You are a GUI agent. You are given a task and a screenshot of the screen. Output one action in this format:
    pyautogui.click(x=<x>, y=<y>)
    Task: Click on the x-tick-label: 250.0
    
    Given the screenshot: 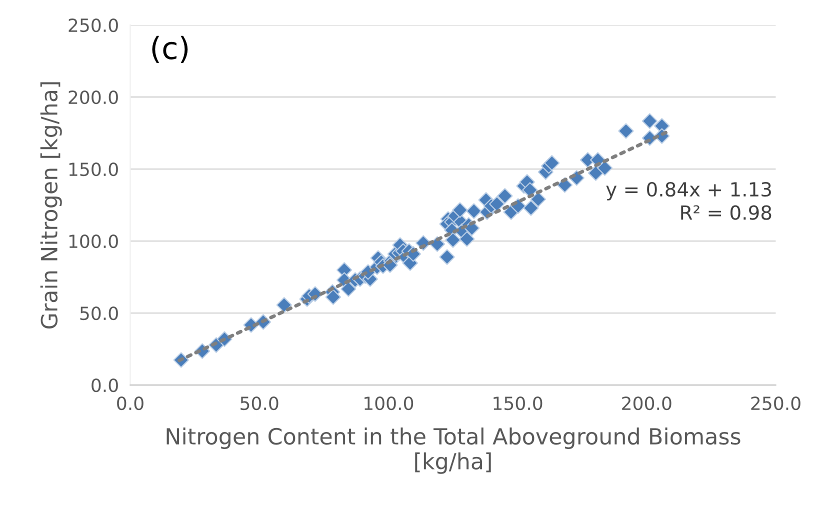 What is the action you would take?
    pyautogui.click(x=775, y=403)
    